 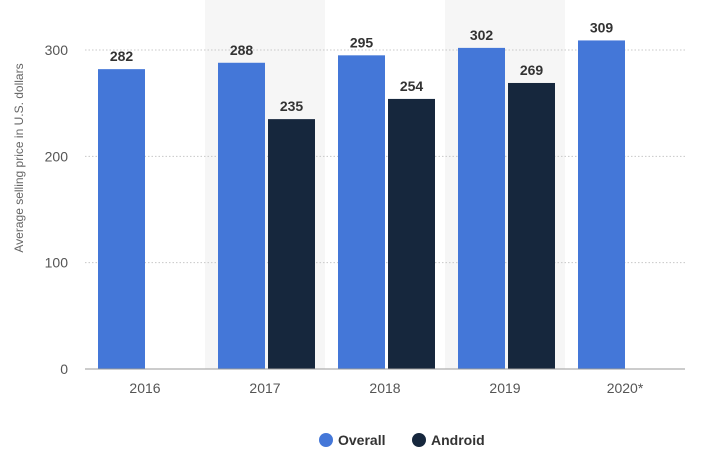 I want to click on bar-android-2017, so click(x=291, y=244).